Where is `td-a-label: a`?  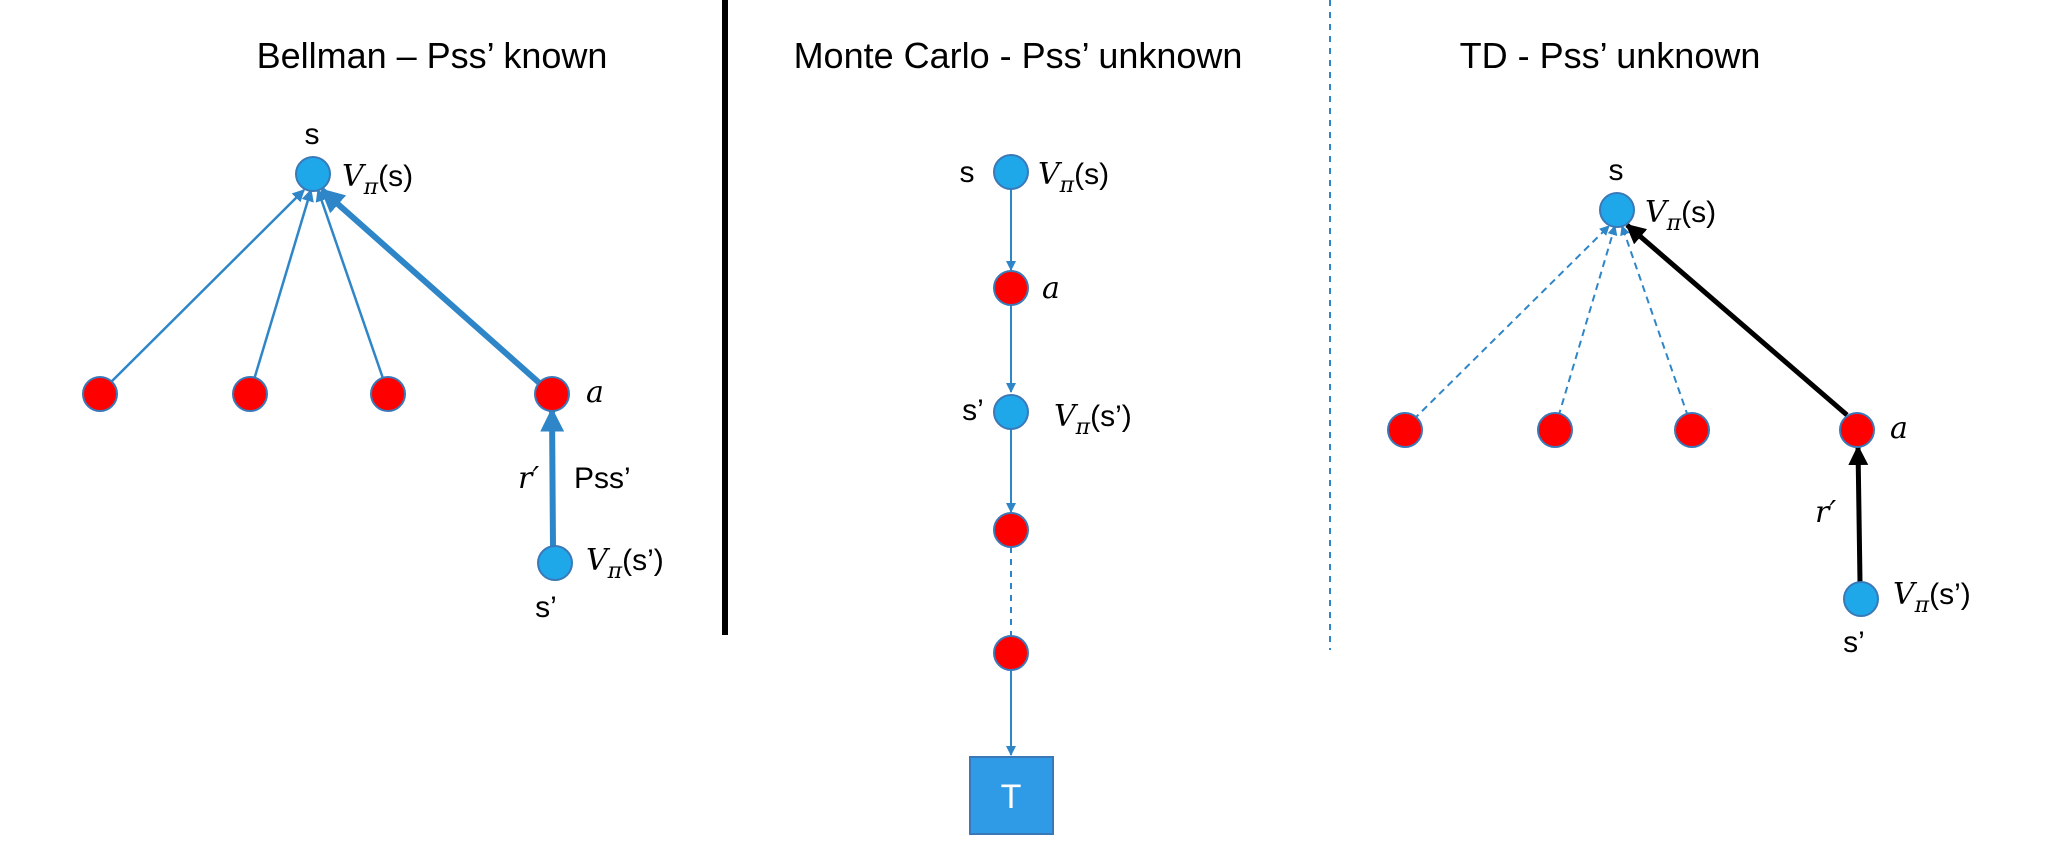
td-a-label: a is located at coordinates (1899, 428).